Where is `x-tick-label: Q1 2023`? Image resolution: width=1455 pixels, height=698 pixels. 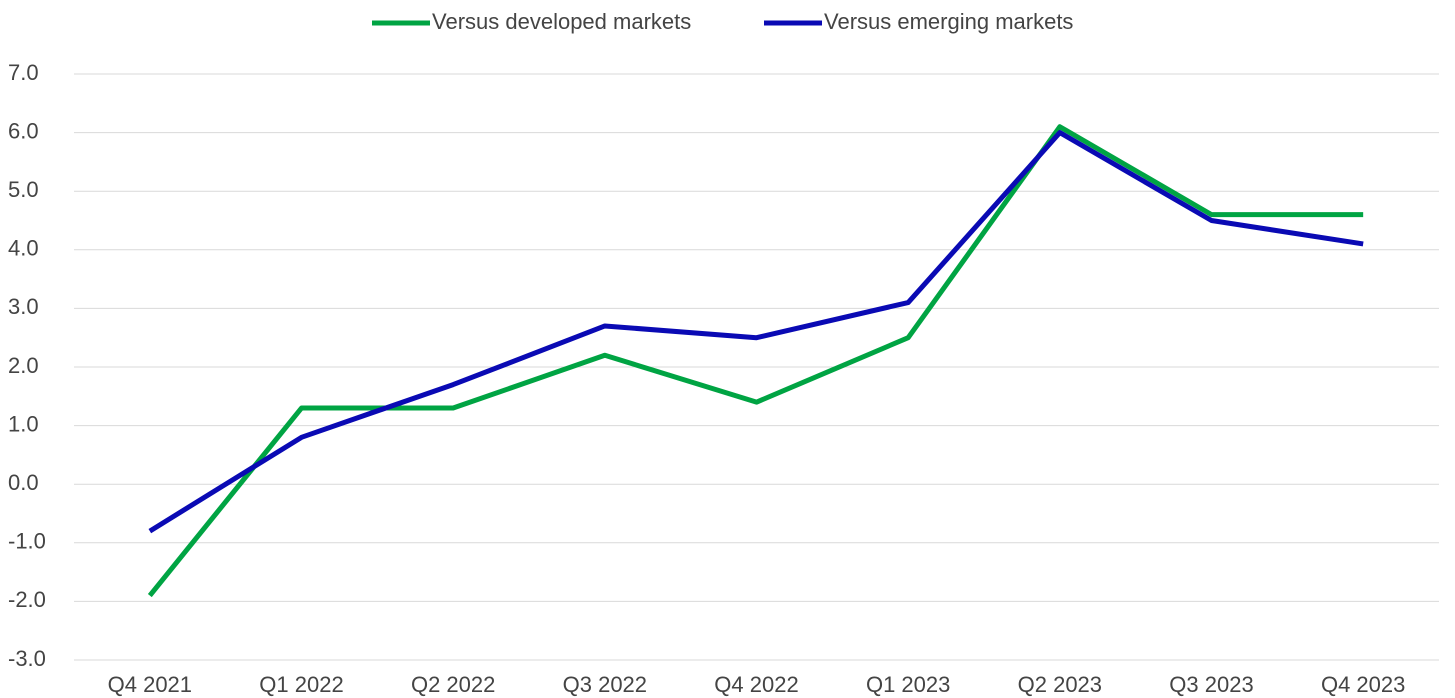
x-tick-label: Q1 2023 is located at coordinates (908, 684).